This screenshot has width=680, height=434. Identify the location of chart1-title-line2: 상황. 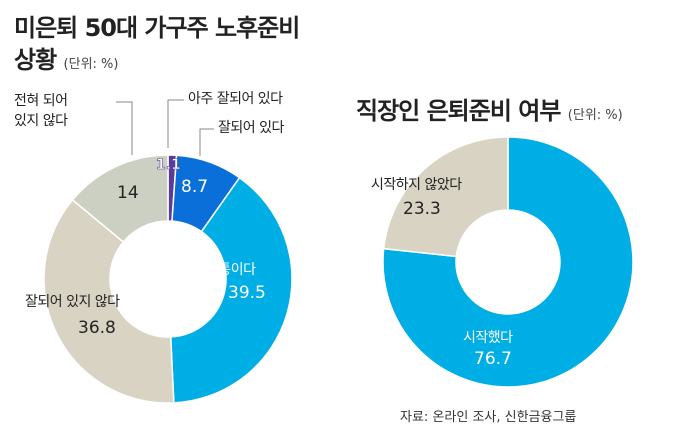
(35, 60).